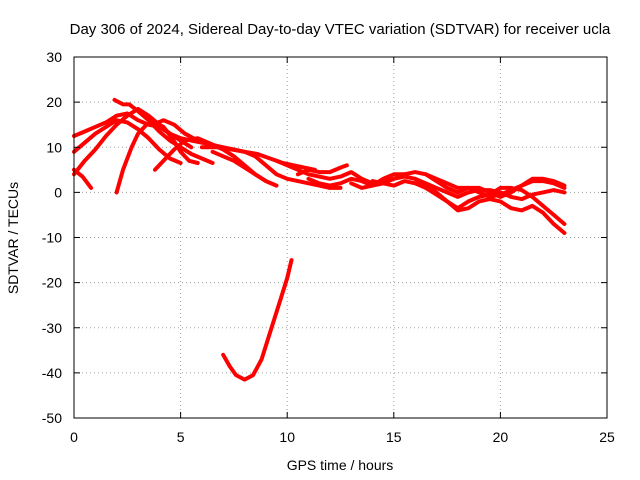 The height and width of the screenshot is (480, 640). What do you see at coordinates (287, 437) in the screenshot?
I see `x-tick-label: 10` at bounding box center [287, 437].